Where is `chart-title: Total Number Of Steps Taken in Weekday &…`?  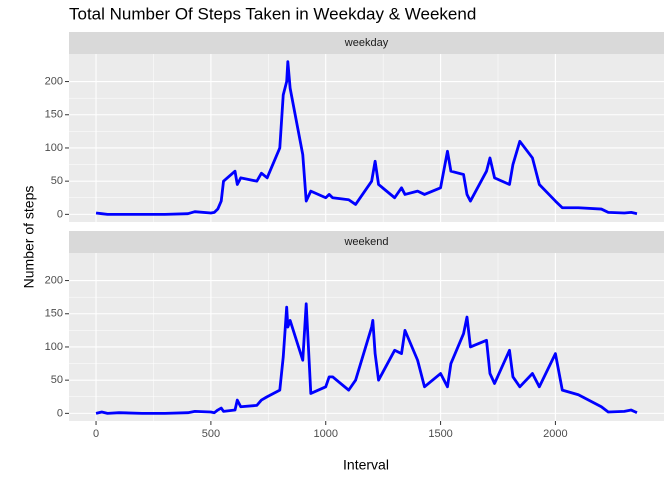 chart-title: Total Number Of Steps Taken in Weekday &… is located at coordinates (272, 13).